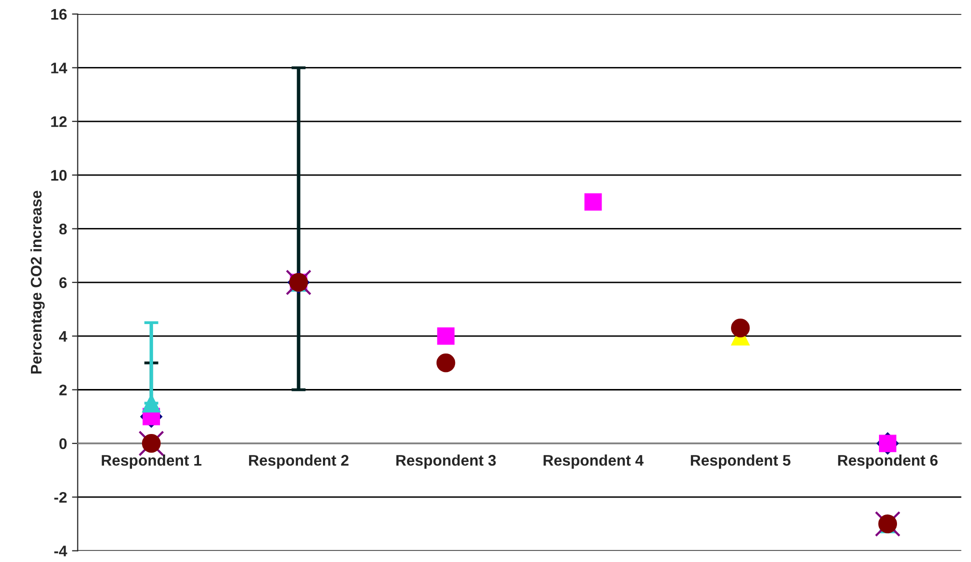  What do you see at coordinates (59, 175) in the screenshot?
I see `y-tick-label: 10` at bounding box center [59, 175].